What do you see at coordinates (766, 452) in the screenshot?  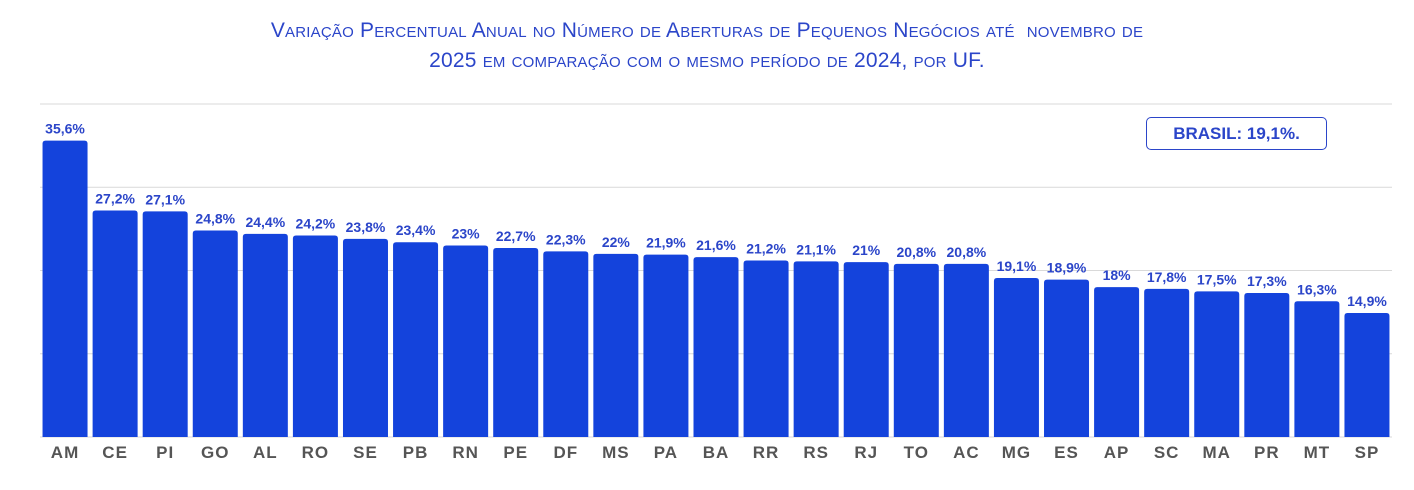 I see `x-tick-label: RR` at bounding box center [766, 452].